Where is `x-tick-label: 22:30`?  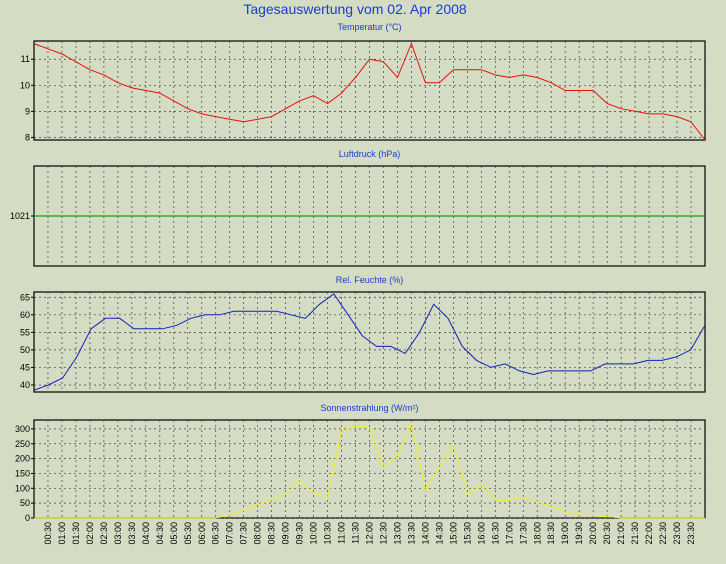 x-tick-label: 22:30 is located at coordinates (663, 533).